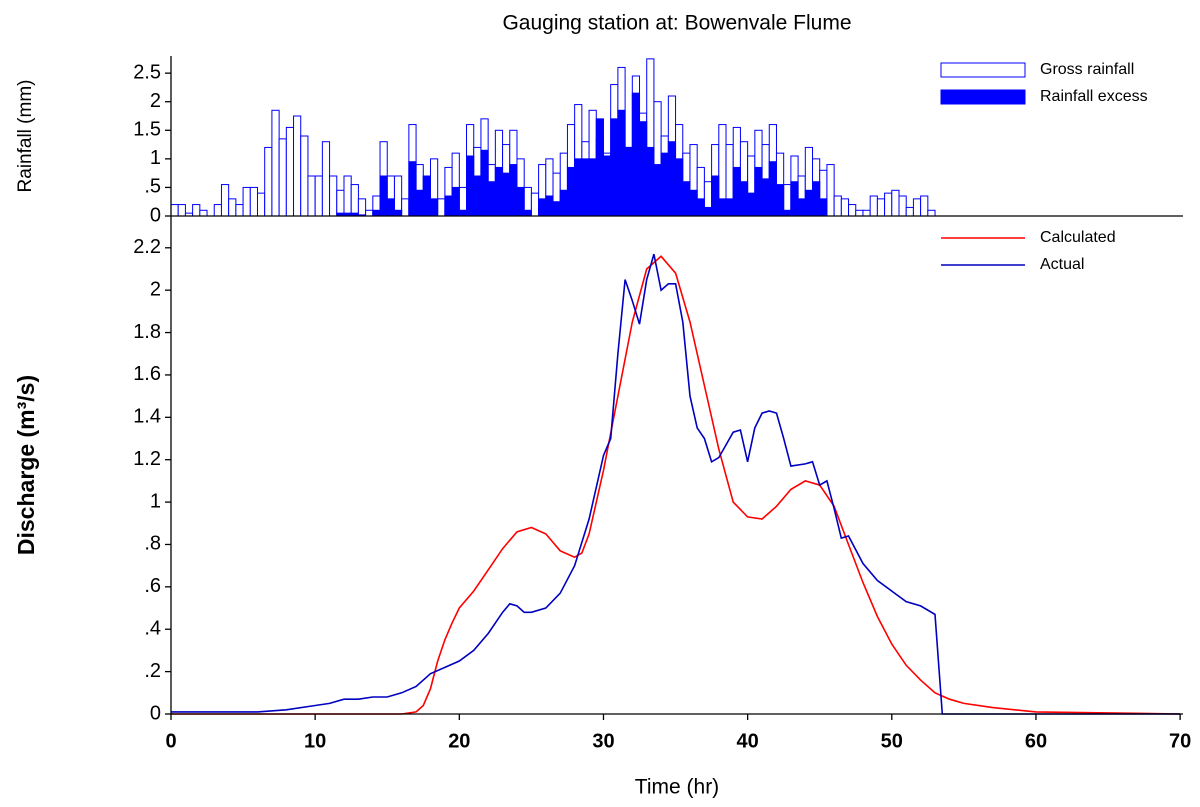  Describe the element at coordinates (152, 586) in the screenshot. I see `y-tick-label: .6` at that location.